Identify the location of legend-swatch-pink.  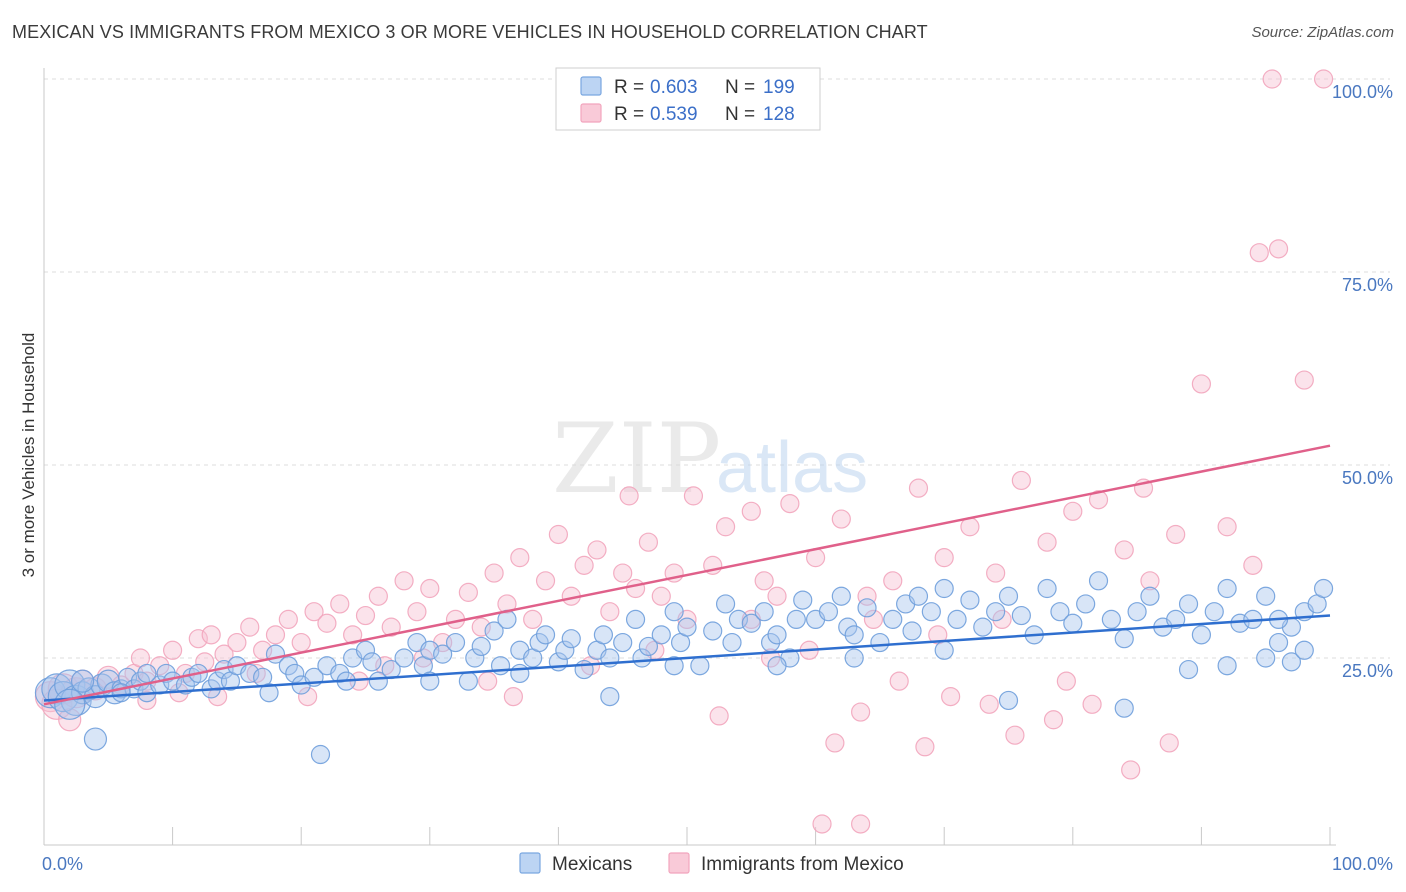
(591, 113).